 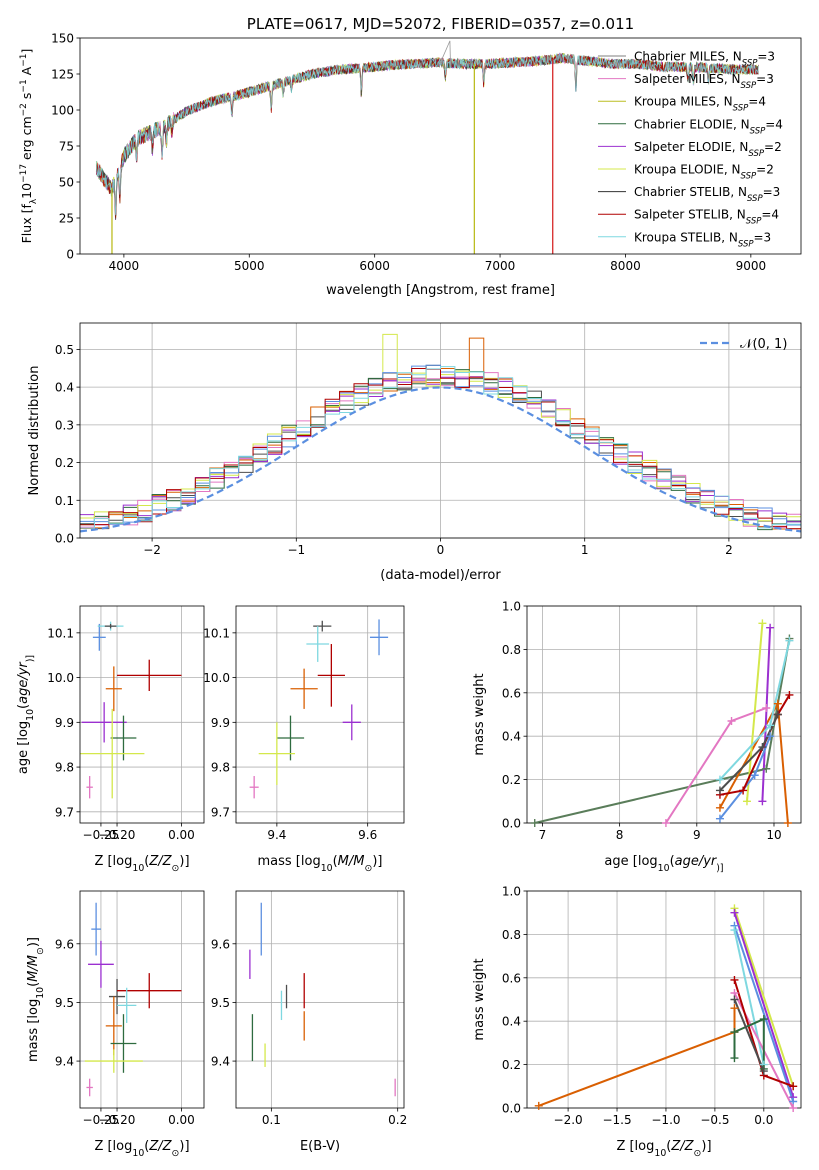 What do you see at coordinates (26, 98) in the screenshot?
I see `spectrum-ylabel-part: s` at bounding box center [26, 98].